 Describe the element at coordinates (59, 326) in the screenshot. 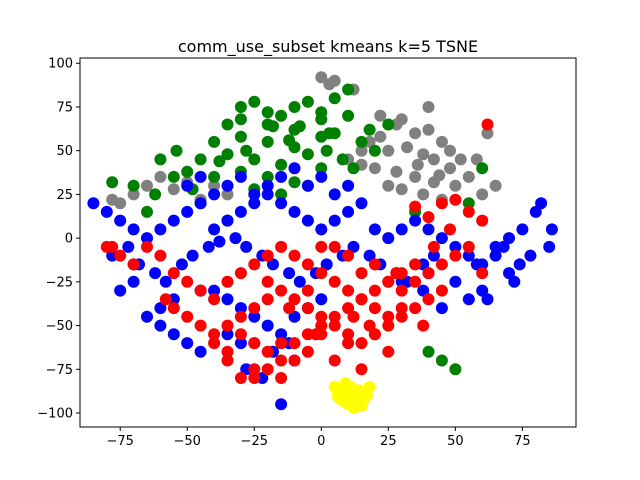

I see `y-tick-label: −50` at that location.